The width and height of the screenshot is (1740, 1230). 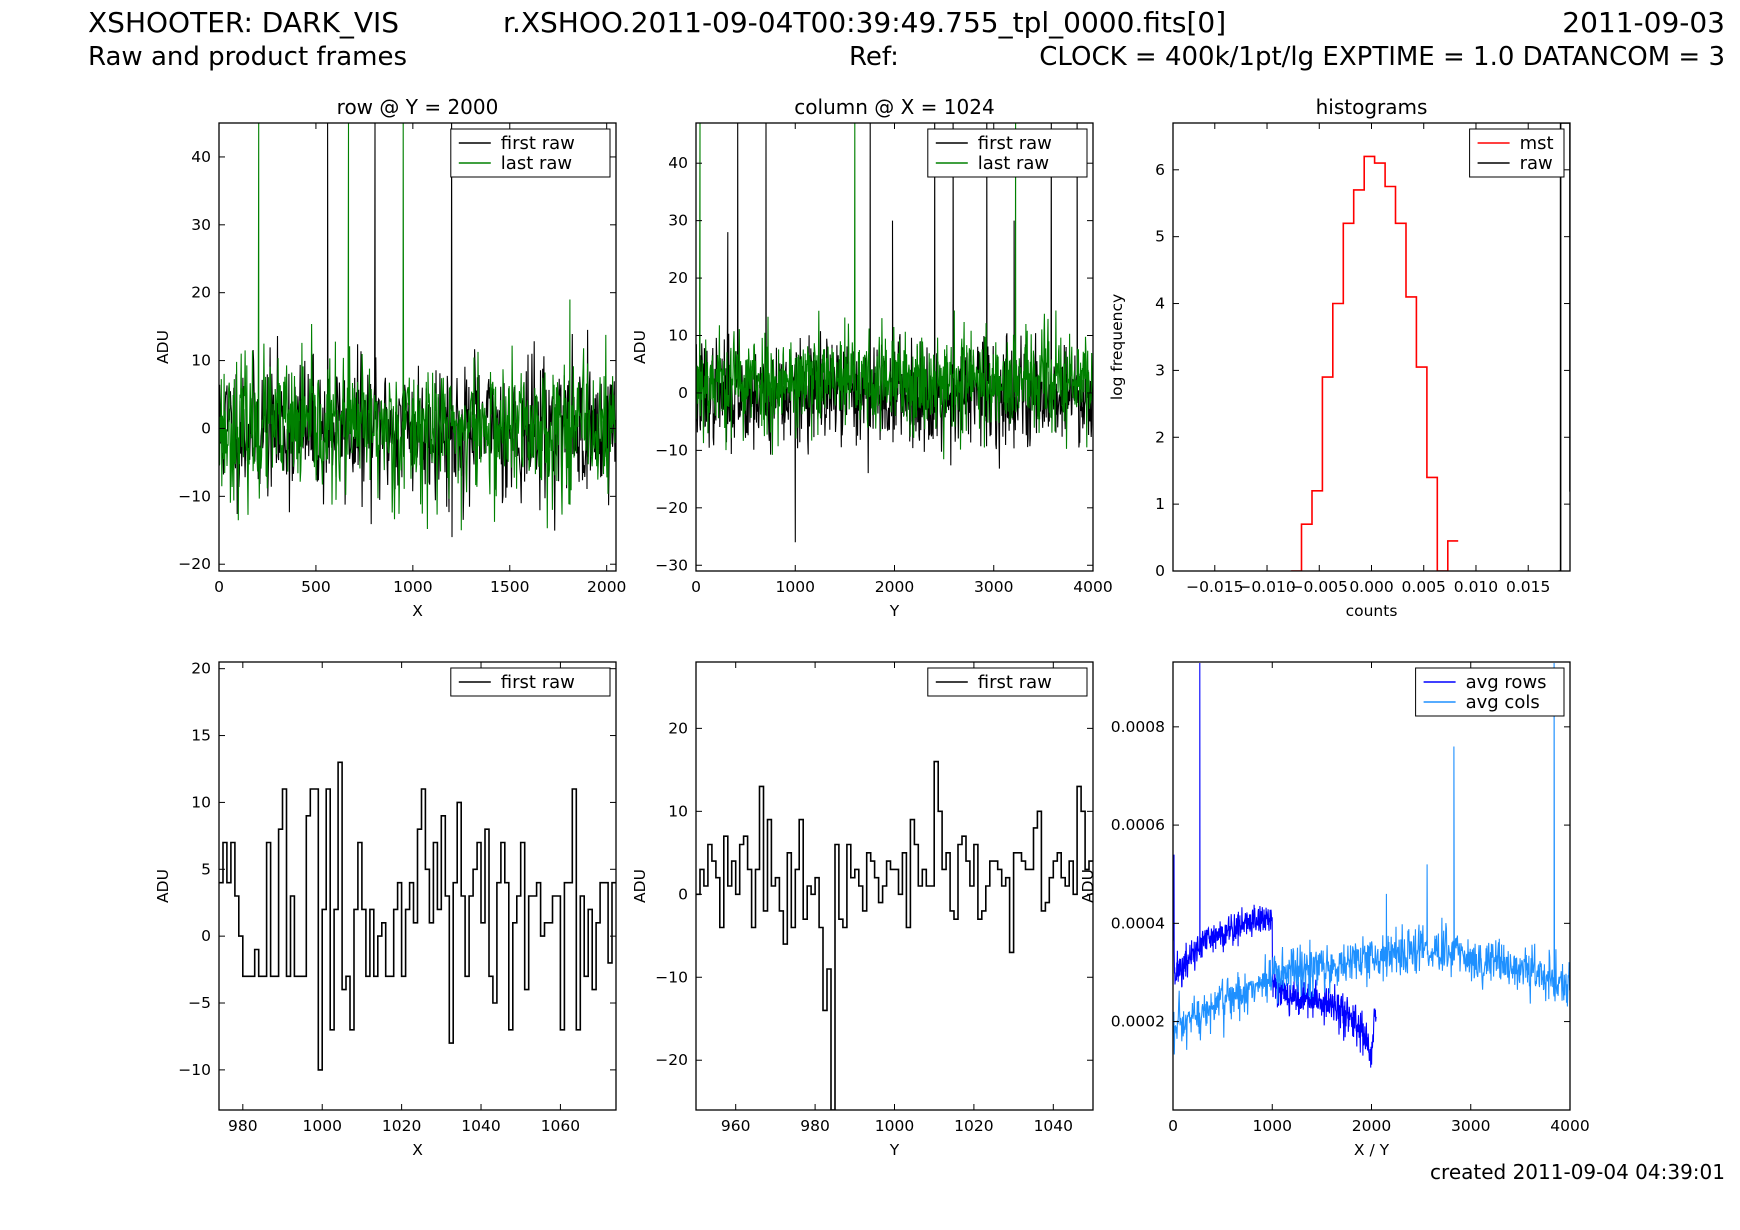 I want to click on chart-title: row @ Y = 2000, so click(x=418, y=107).